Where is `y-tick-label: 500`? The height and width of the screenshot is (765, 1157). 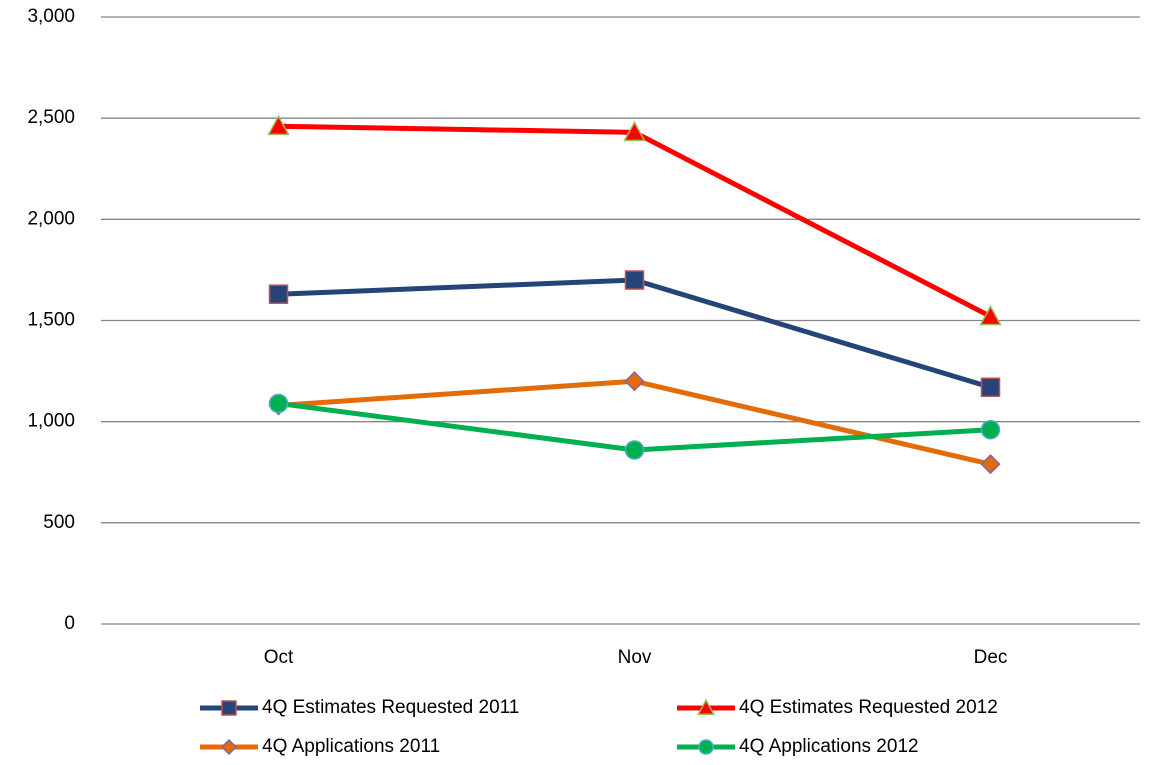
y-tick-label: 500 is located at coordinates (59, 522).